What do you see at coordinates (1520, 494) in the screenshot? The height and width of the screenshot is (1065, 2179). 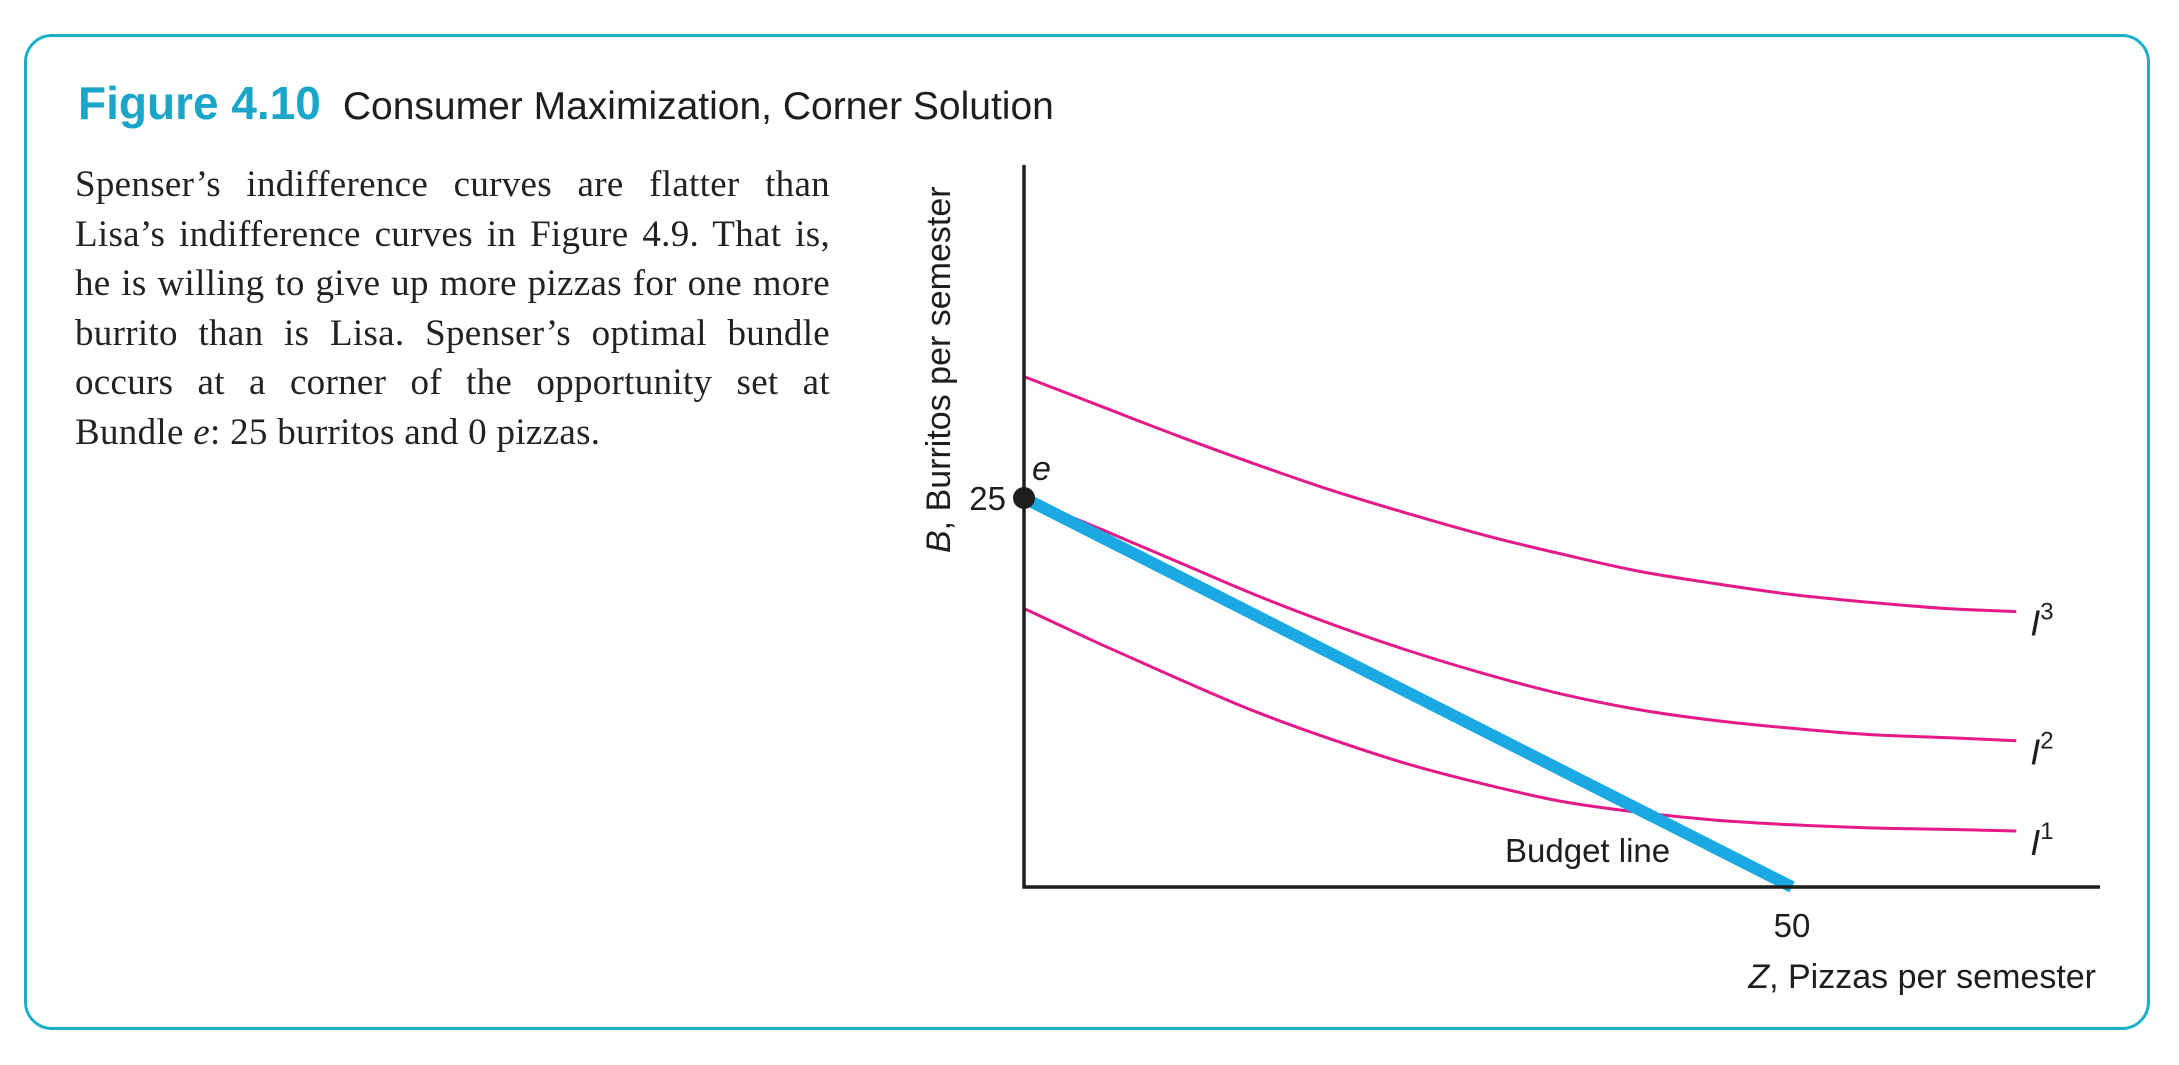 I see `indifference-curve-i3` at bounding box center [1520, 494].